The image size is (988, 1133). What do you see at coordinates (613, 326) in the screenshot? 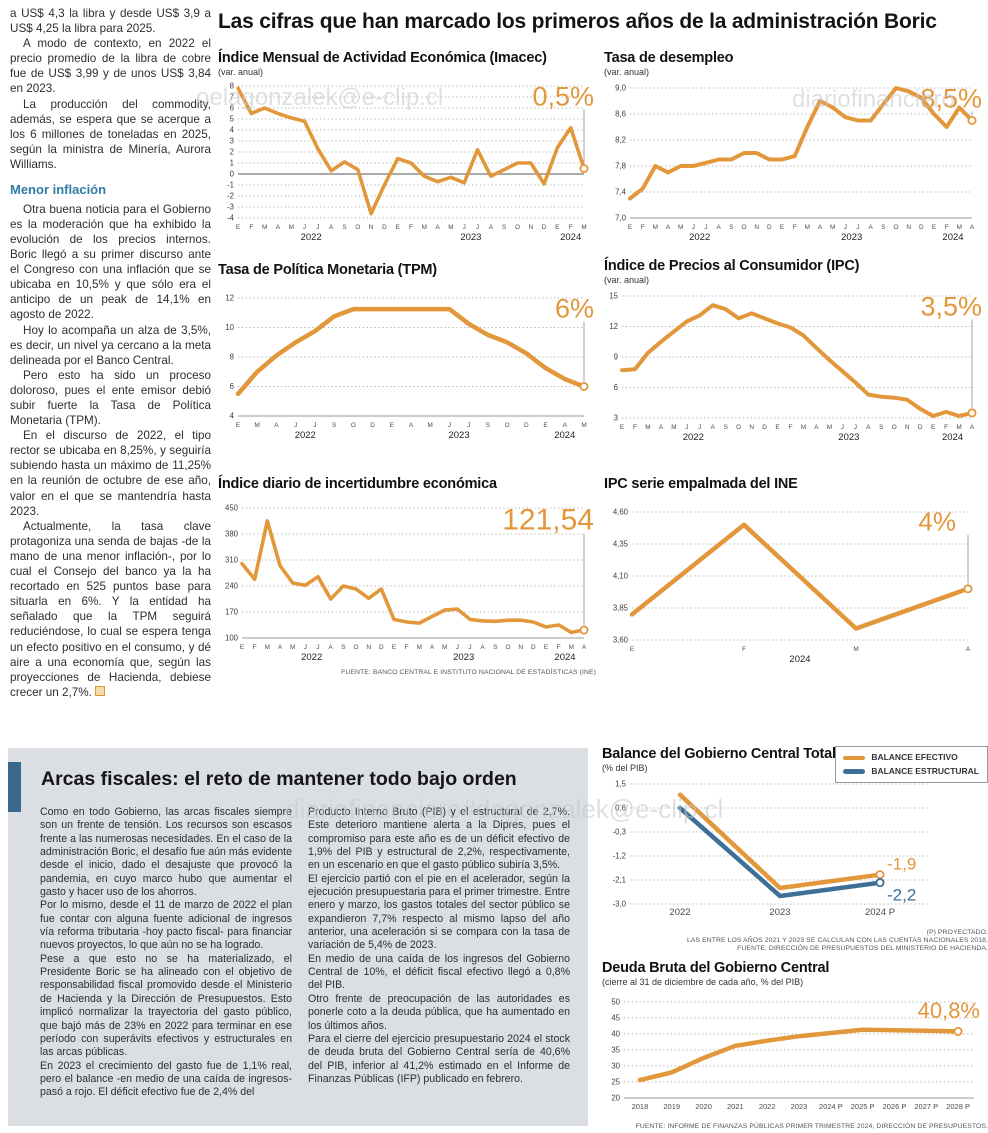
I see `y-tick-label: 12` at bounding box center [613, 326].